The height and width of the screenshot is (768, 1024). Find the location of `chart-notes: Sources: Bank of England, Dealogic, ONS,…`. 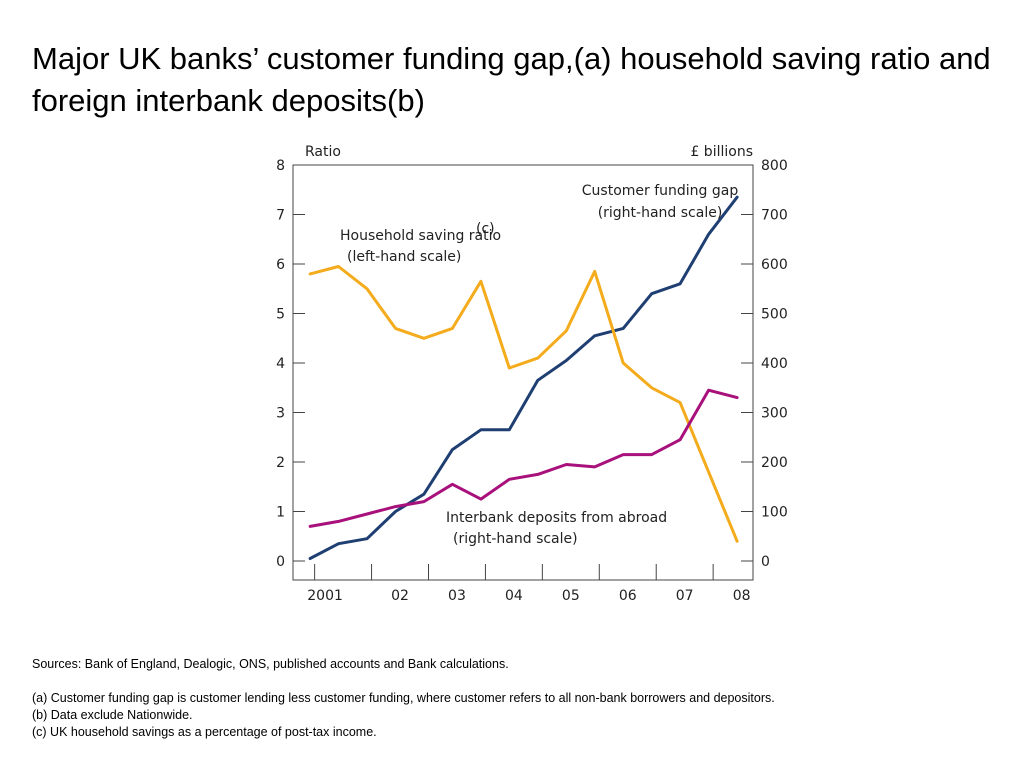

chart-notes: Sources: Bank of England, Dealogic, ONS,… is located at coordinates (512, 698).